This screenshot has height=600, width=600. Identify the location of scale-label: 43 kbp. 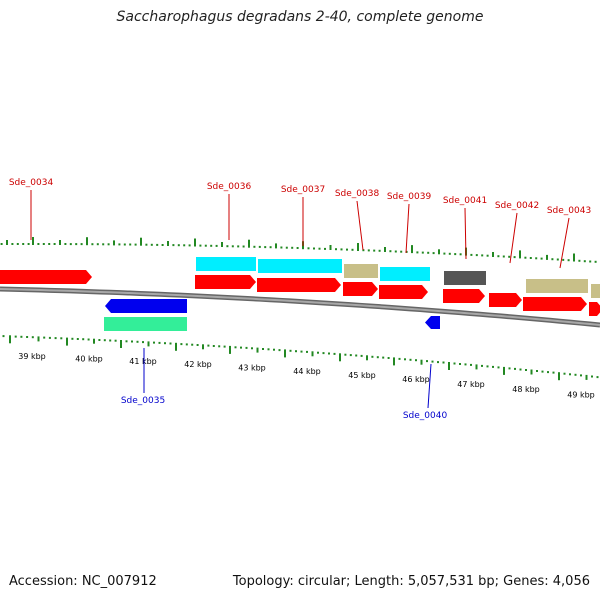
(252, 367).